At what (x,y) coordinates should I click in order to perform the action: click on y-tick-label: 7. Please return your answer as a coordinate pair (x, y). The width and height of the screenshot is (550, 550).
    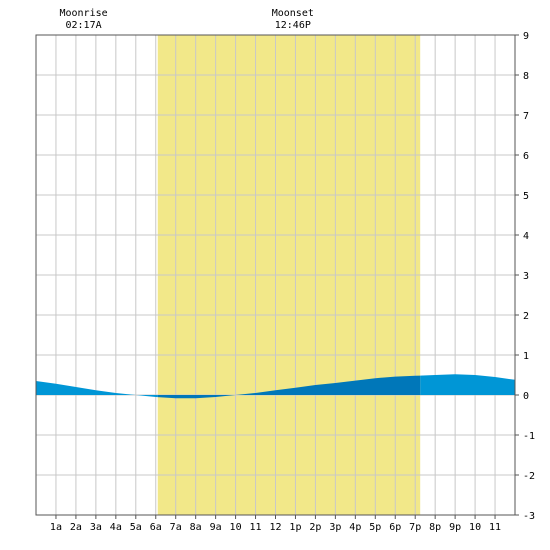
    Looking at the image, I should click on (526, 116).